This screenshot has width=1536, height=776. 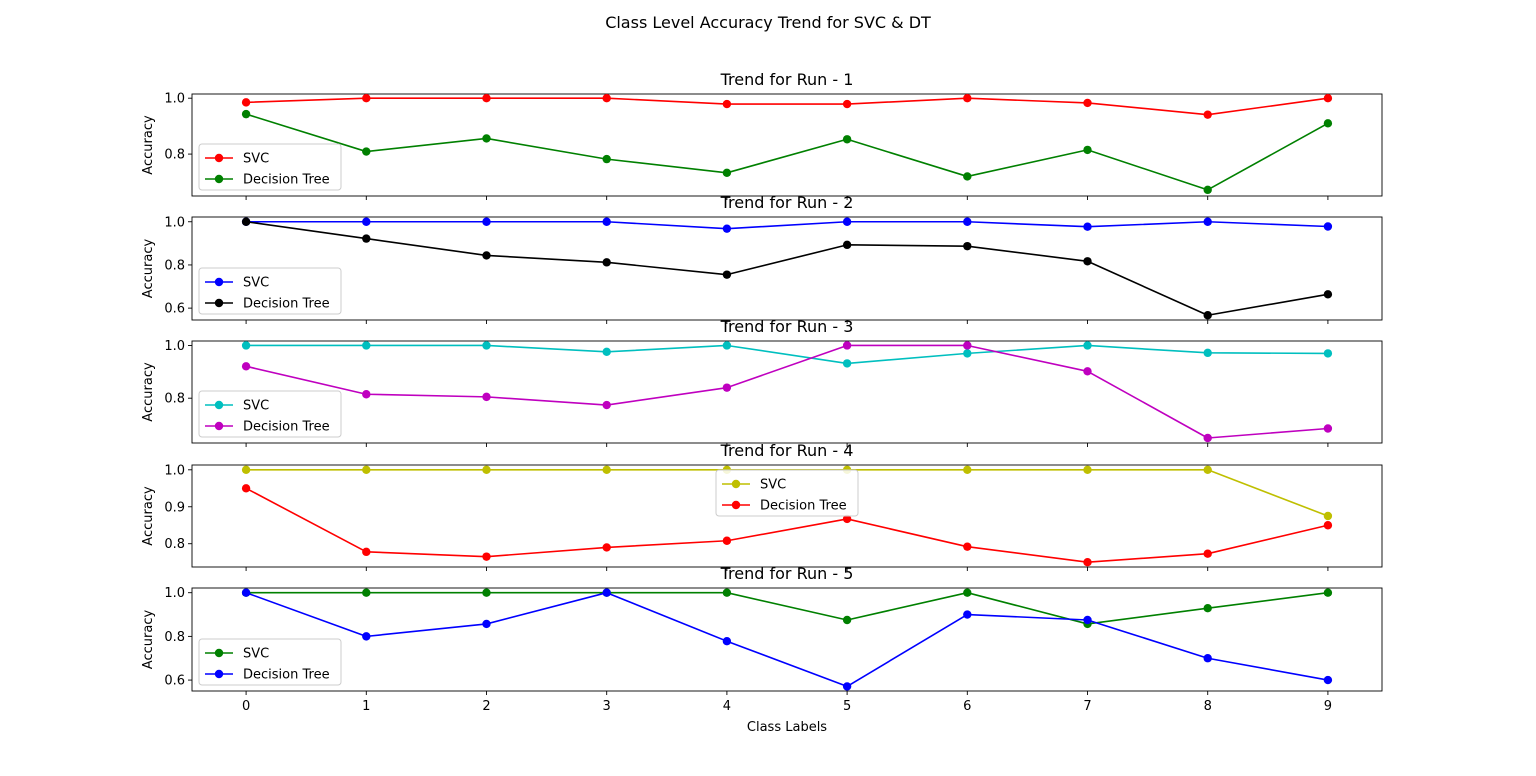 What do you see at coordinates (787, 202) in the screenshot?
I see `subplot-title: Trend for Run - 2` at bounding box center [787, 202].